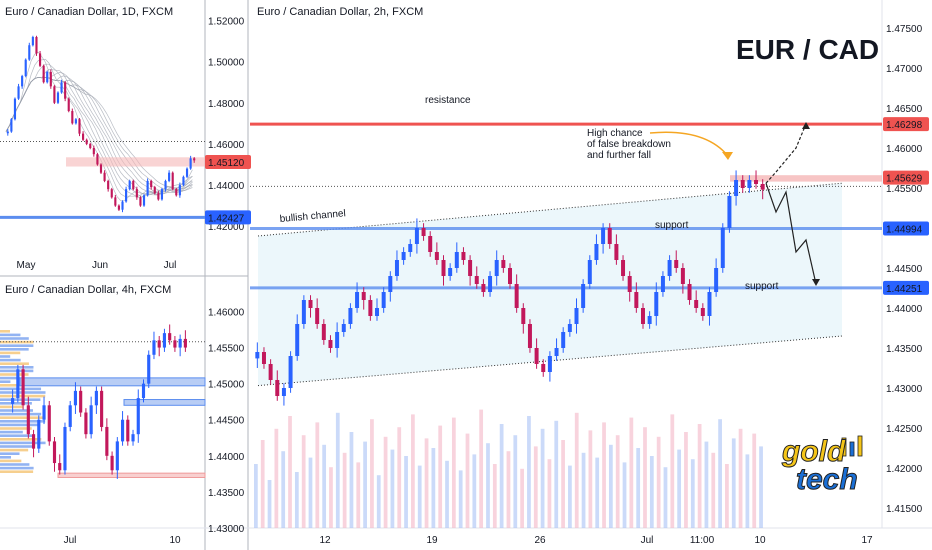 The height and width of the screenshot is (550, 932). Describe the element at coordinates (226, 312) in the screenshot. I see `h4-price-label: 1.46000` at that location.